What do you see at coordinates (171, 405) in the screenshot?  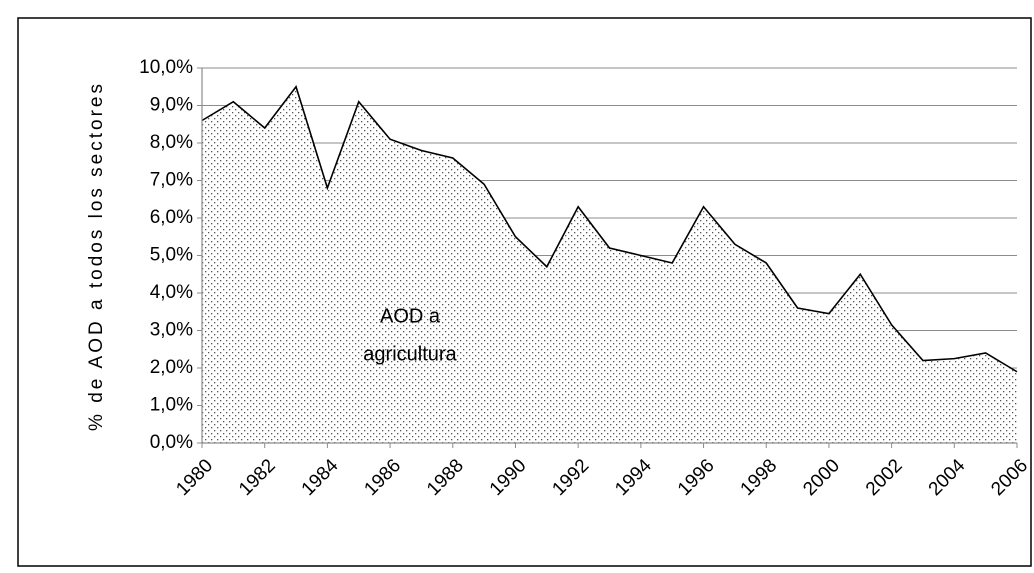 I see `y-tick-label: 1,0%` at bounding box center [171, 405].